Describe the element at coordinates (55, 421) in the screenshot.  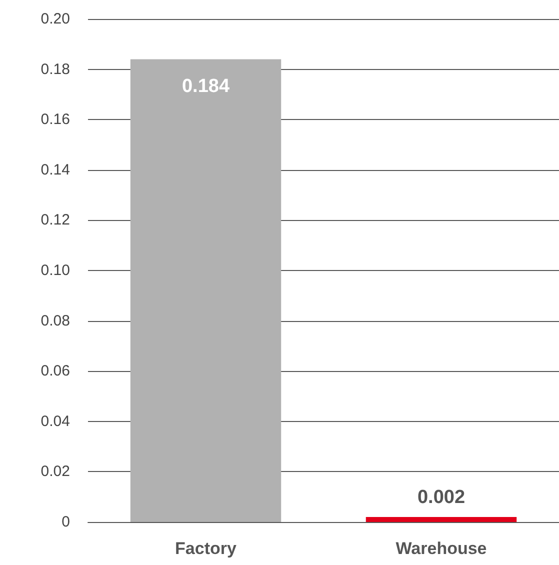
I see `y-tick-label: 0.04` at that location.